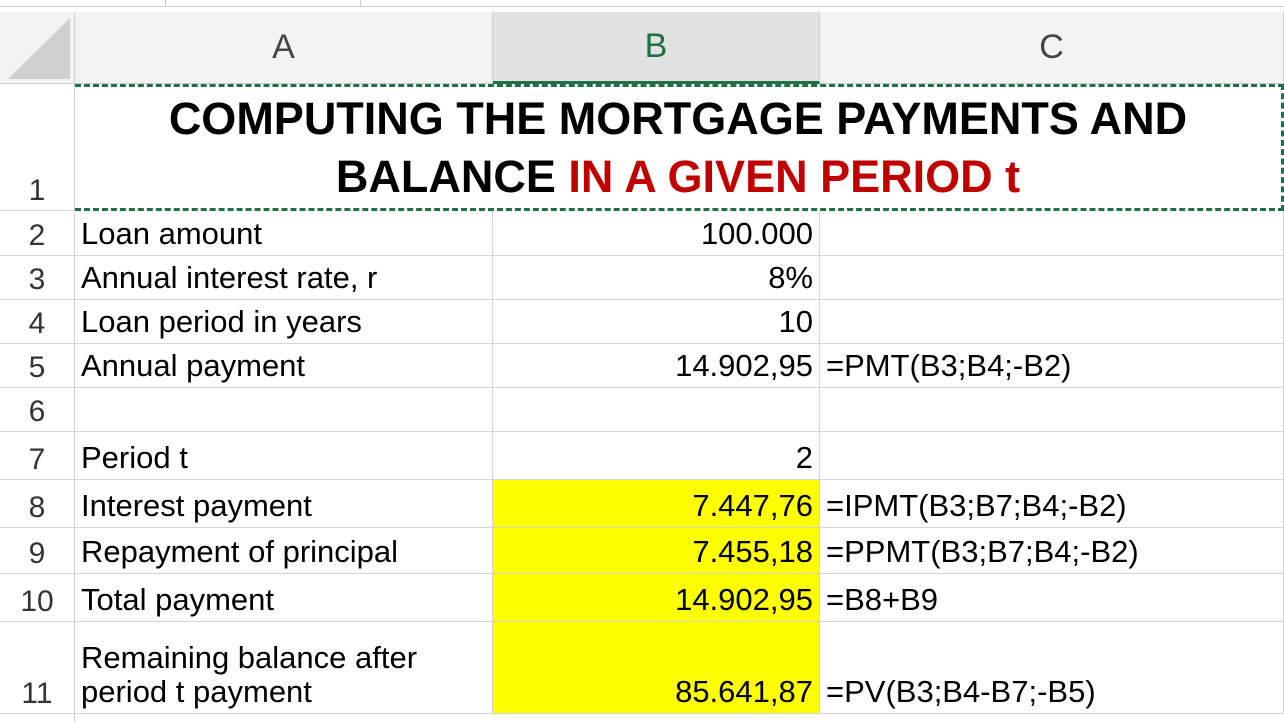 This screenshot has width=1284, height=722. Describe the element at coordinates (284, 48) in the screenshot. I see `column-header-a: A` at that location.